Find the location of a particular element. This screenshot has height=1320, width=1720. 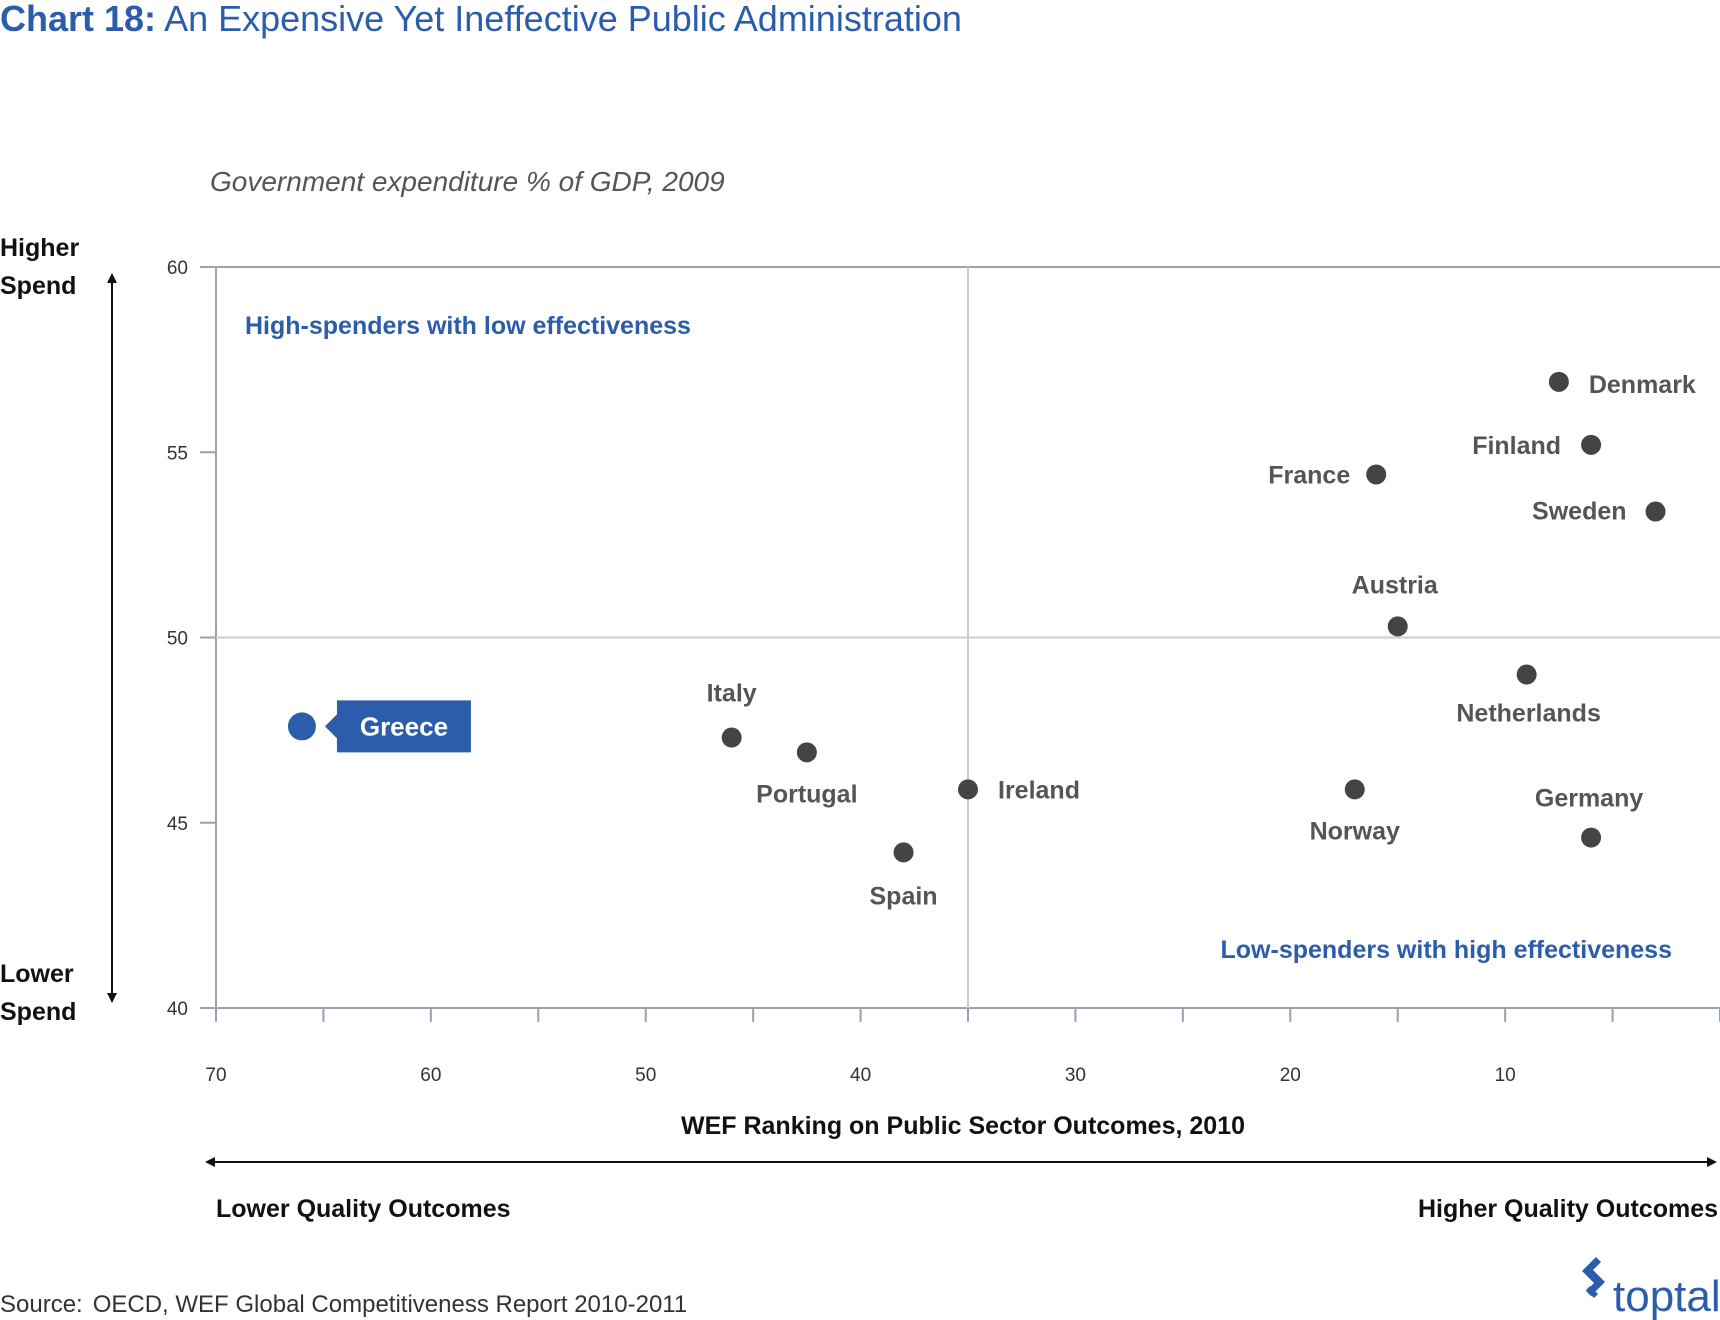

point-label-portugal: Portugal is located at coordinates (806, 794).